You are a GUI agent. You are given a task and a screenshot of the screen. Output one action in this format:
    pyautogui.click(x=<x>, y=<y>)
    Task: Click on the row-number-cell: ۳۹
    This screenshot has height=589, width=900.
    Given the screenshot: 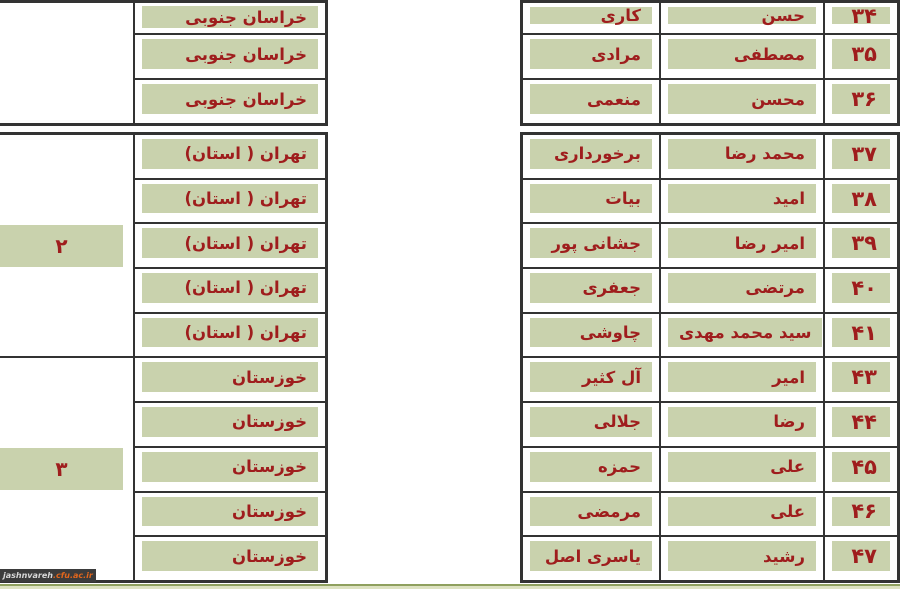 What is the action you would take?
    pyautogui.click(x=861, y=246)
    